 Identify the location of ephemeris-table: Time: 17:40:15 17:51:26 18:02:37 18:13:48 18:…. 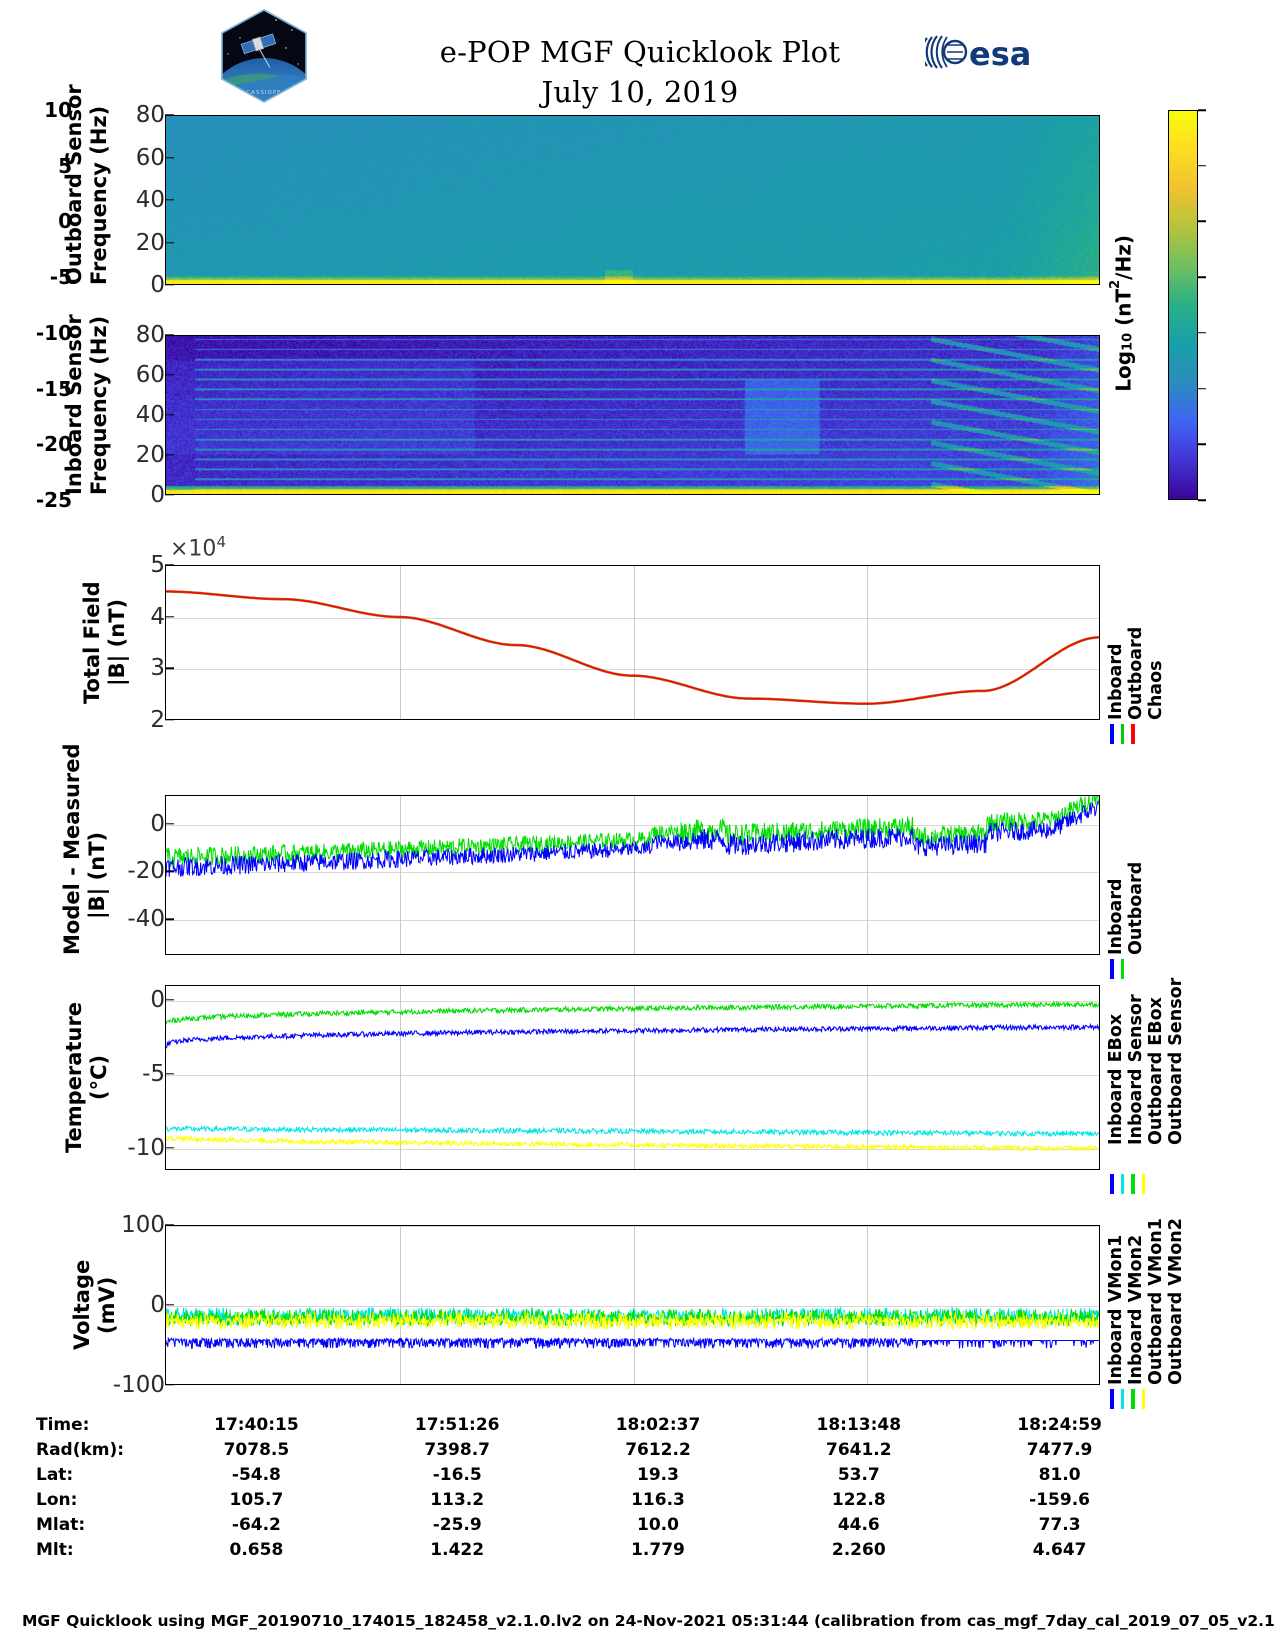
(580, 1487).